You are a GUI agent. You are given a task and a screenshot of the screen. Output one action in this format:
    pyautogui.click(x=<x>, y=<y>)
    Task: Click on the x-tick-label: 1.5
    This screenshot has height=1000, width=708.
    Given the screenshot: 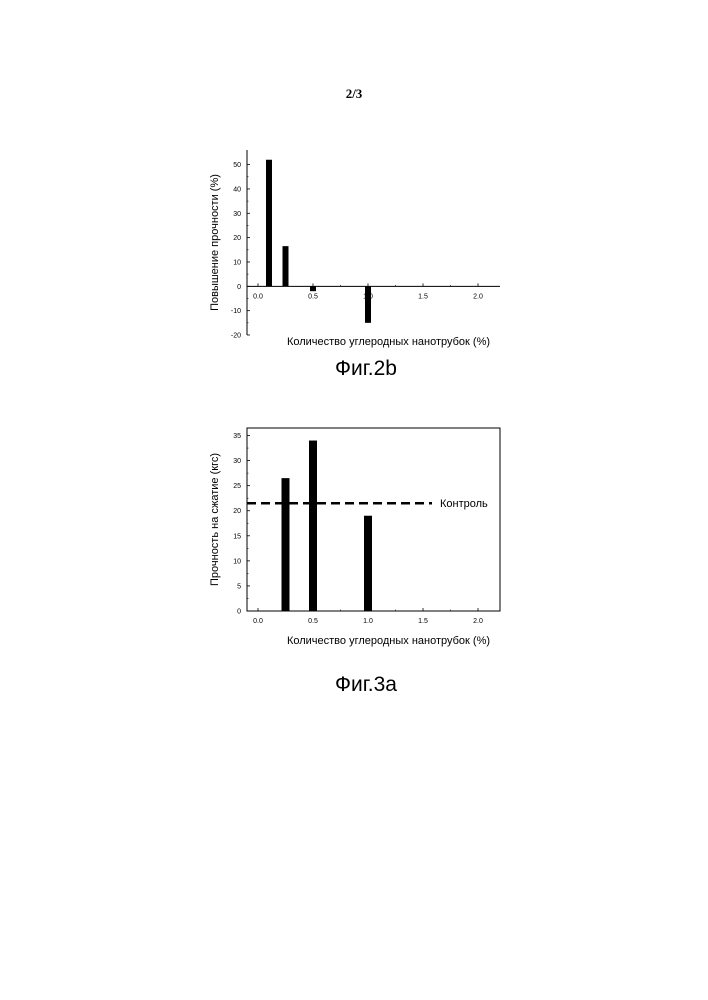 What is the action you would take?
    pyautogui.click(x=423, y=621)
    